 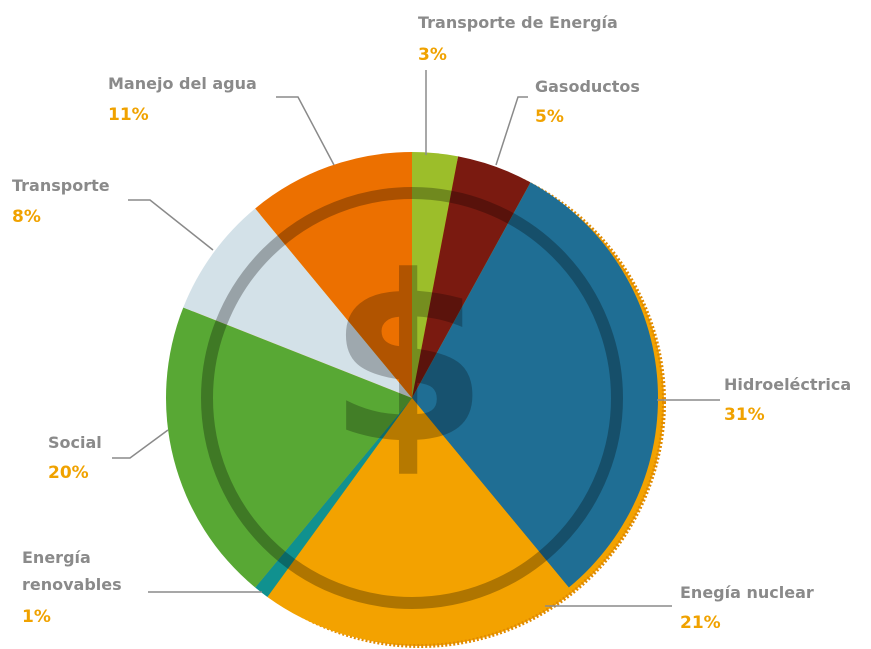 What do you see at coordinates (432, 55) in the screenshot?
I see `value-label: 3%` at bounding box center [432, 55].